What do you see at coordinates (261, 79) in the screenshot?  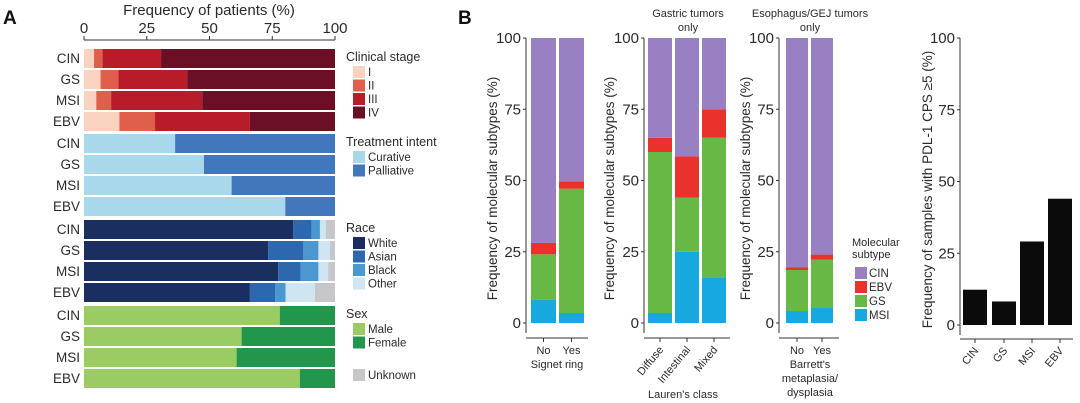 I see `bar-segment-gs-iv` at bounding box center [261, 79].